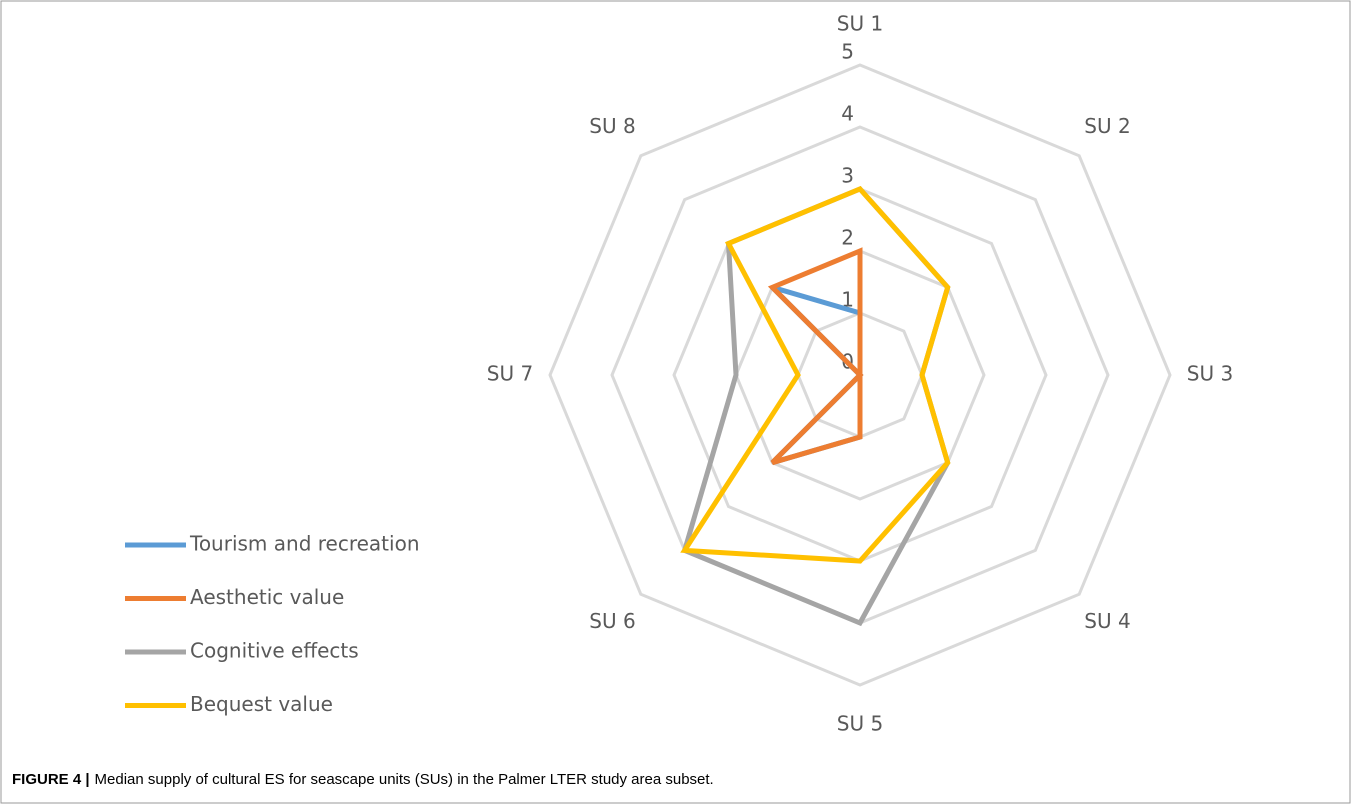  Describe the element at coordinates (847, 176) in the screenshot. I see `y-tick-label: 3` at that location.